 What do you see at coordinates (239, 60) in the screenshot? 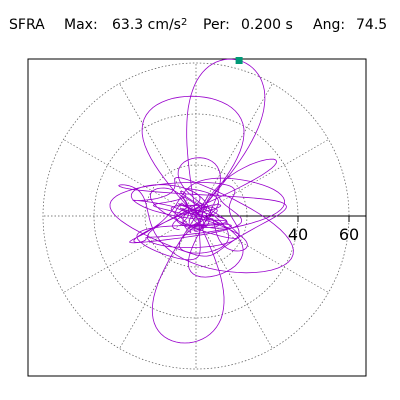
I see `peak-marker` at bounding box center [239, 60].